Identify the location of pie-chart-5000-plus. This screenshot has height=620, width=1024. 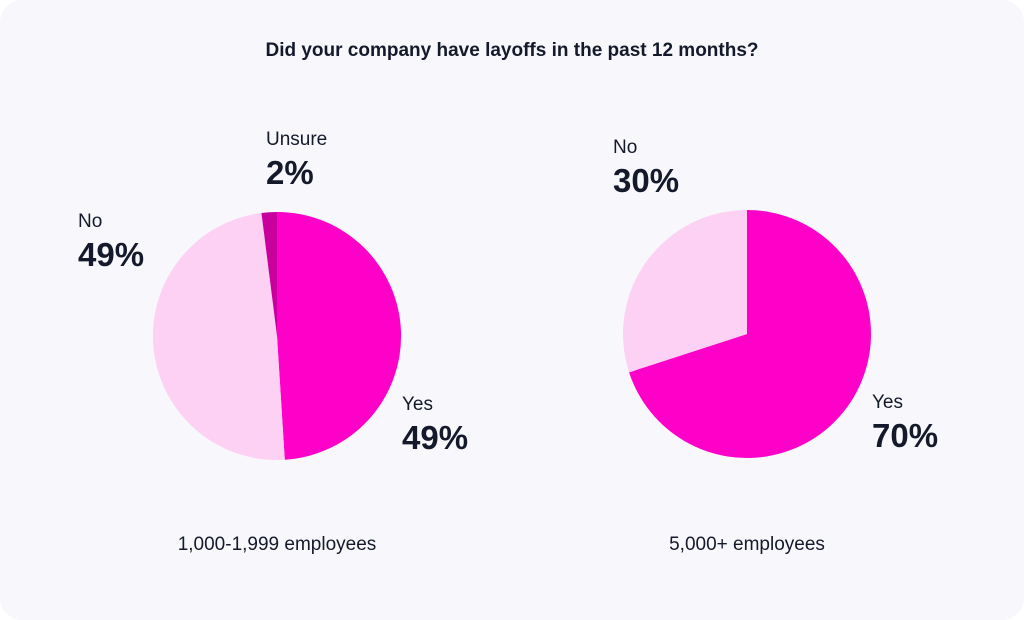
(747, 334).